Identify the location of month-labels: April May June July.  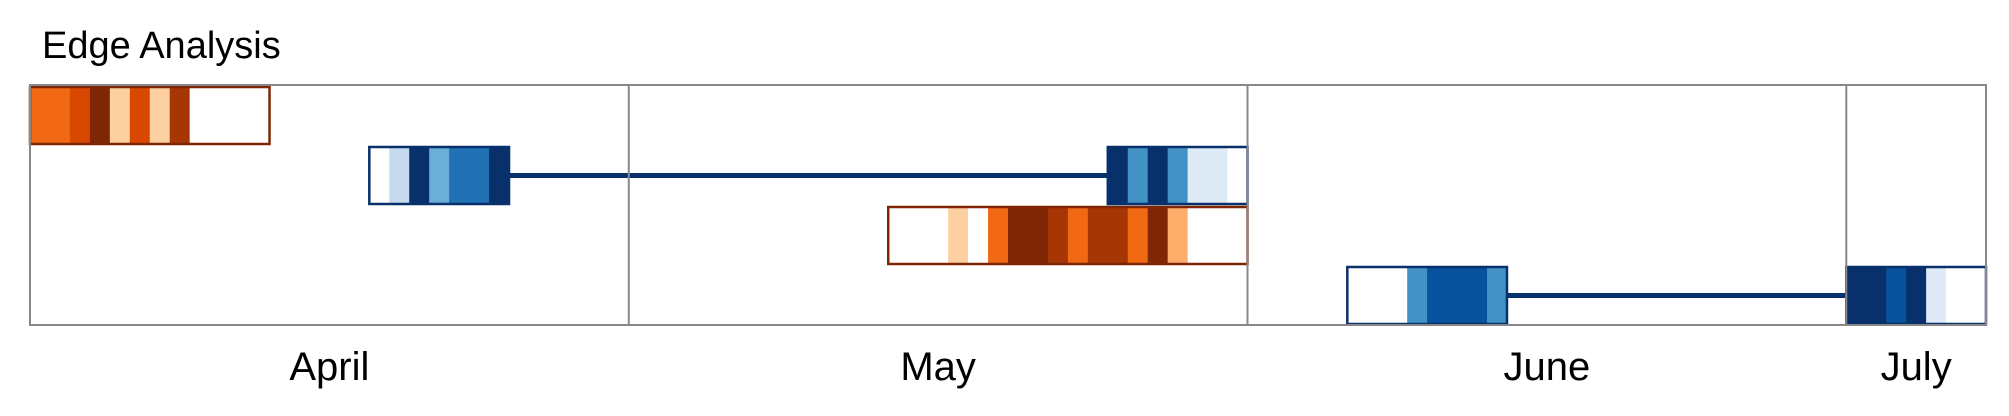
(1120, 367).